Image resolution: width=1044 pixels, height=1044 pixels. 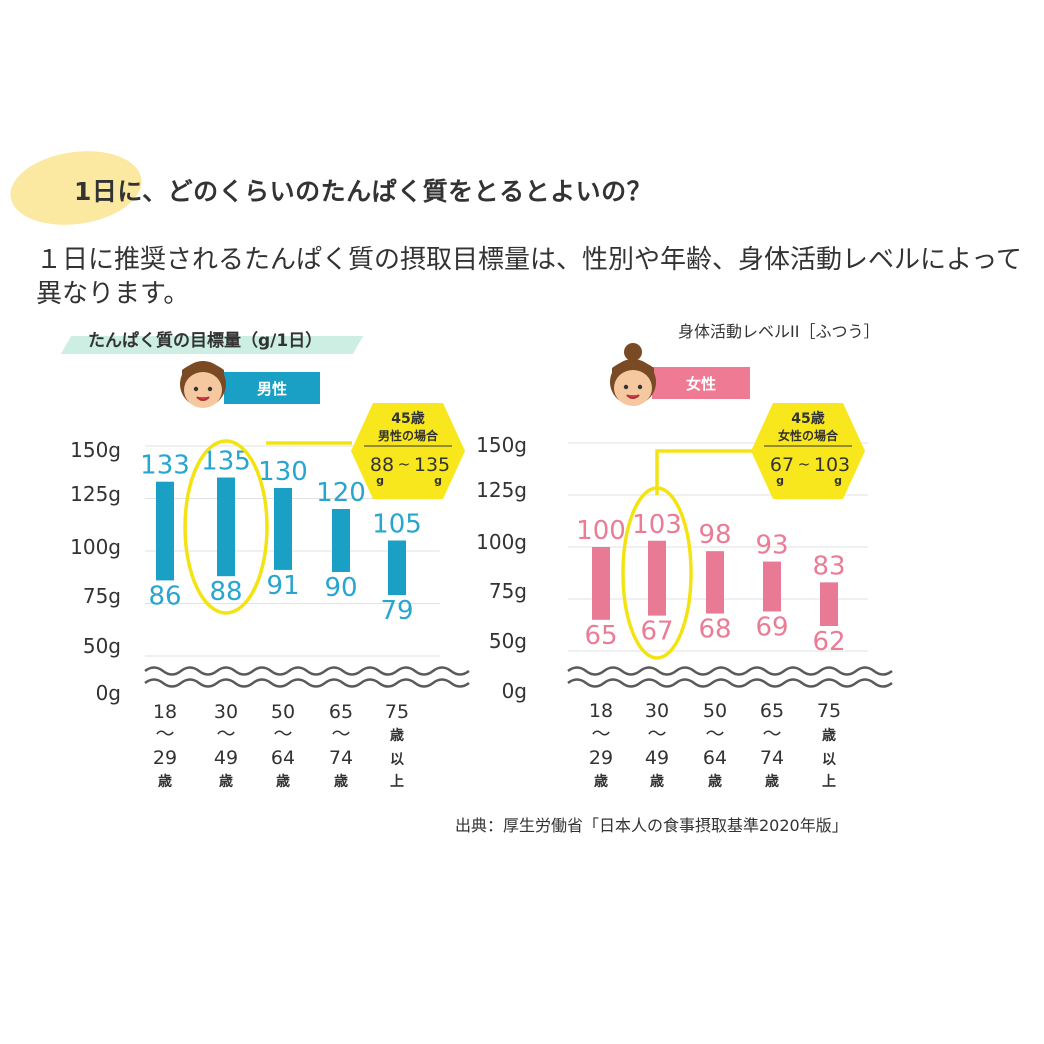 What do you see at coordinates (782, 465) in the screenshot?
I see `female-callout-low: 67` at bounding box center [782, 465].